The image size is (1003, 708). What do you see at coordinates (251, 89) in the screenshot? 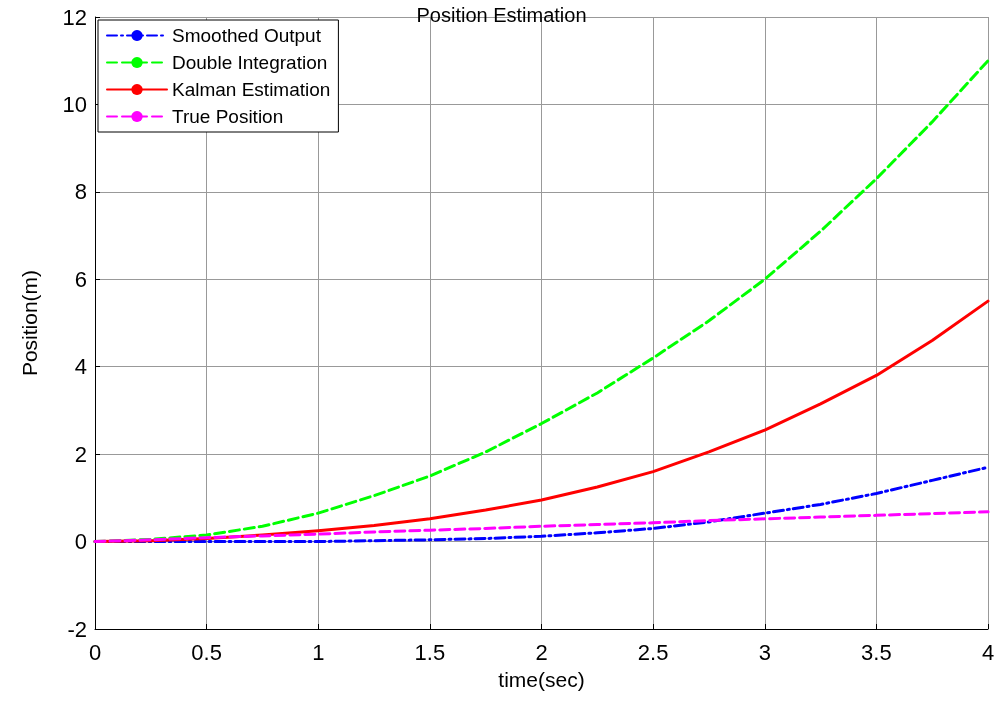
I see `legend-label: Kalman Estimation` at bounding box center [251, 89].